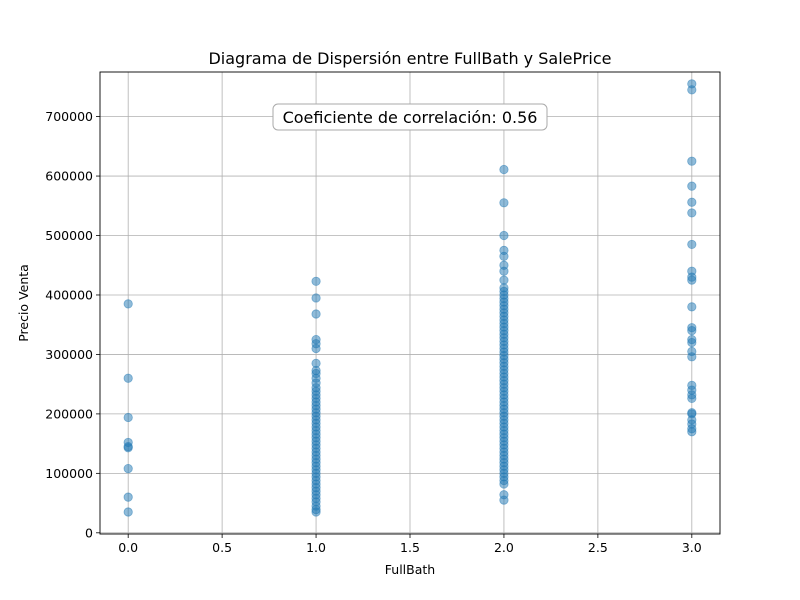  Describe the element at coordinates (89, 532) in the screenshot. I see `y-tick-label: 0` at that location.